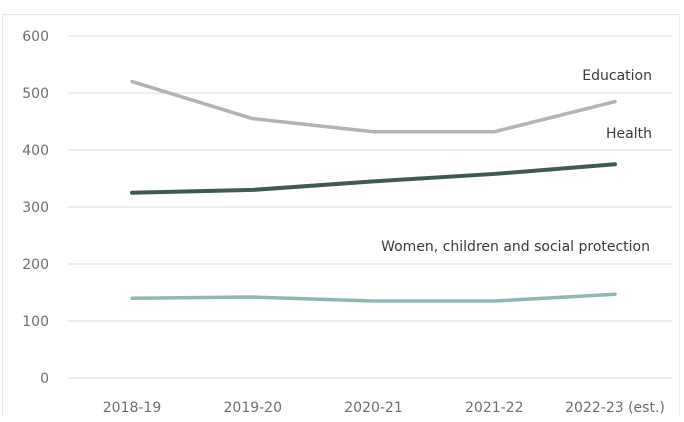  What do you see at coordinates (515, 247) in the screenshot?
I see `series-label: Women, children and social protection` at bounding box center [515, 247].